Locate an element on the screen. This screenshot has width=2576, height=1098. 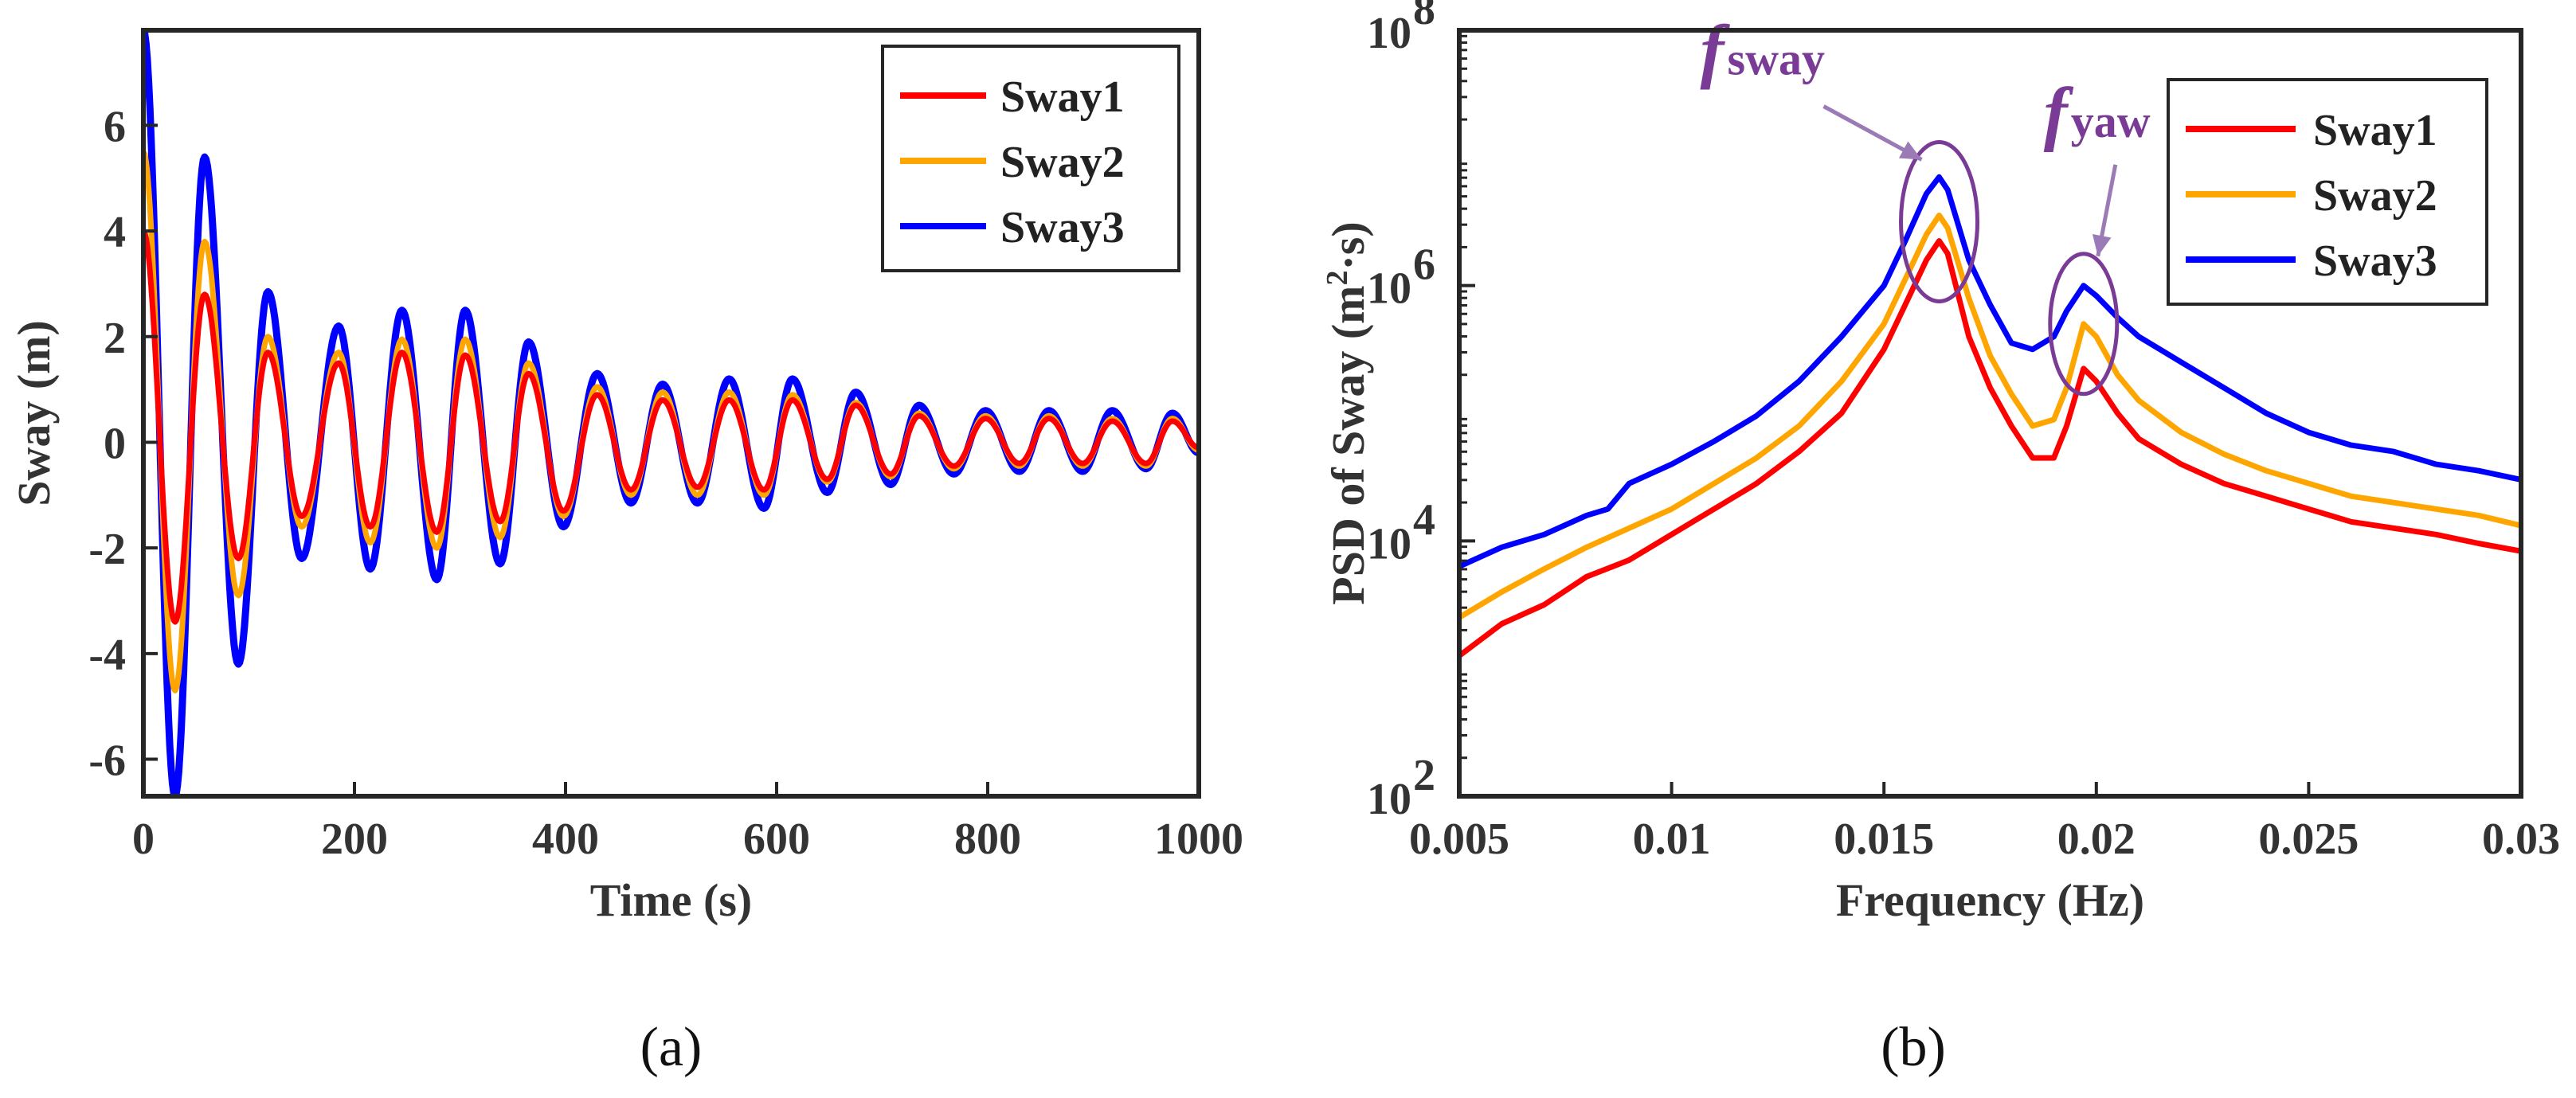
panel-b-y-axis-label: PSD of Sway (m2·s) is located at coordinates (1347, 412).